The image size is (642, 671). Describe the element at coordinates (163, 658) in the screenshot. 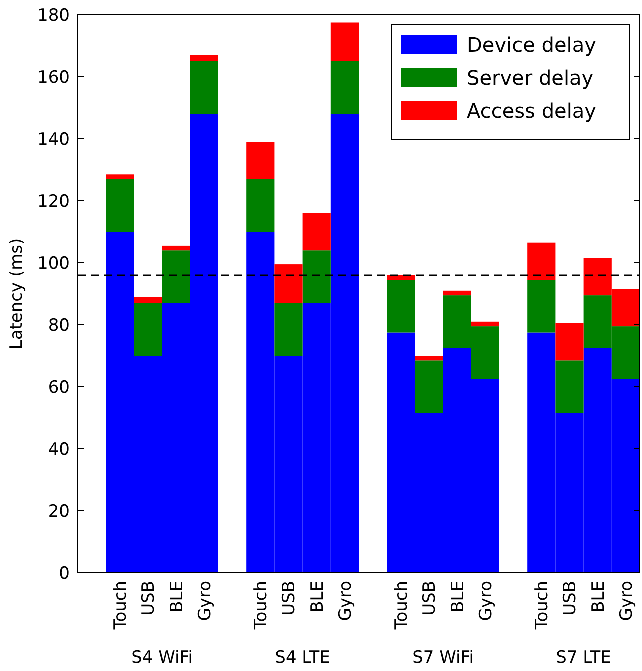

I see `text: S4 WiFi` at that location.